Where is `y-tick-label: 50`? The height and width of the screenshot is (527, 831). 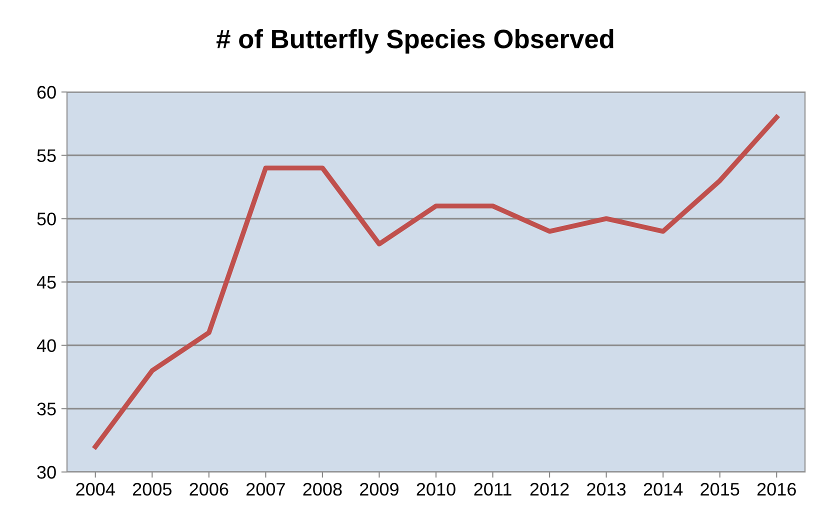
y-tick-label: 50 is located at coordinates (46, 219).